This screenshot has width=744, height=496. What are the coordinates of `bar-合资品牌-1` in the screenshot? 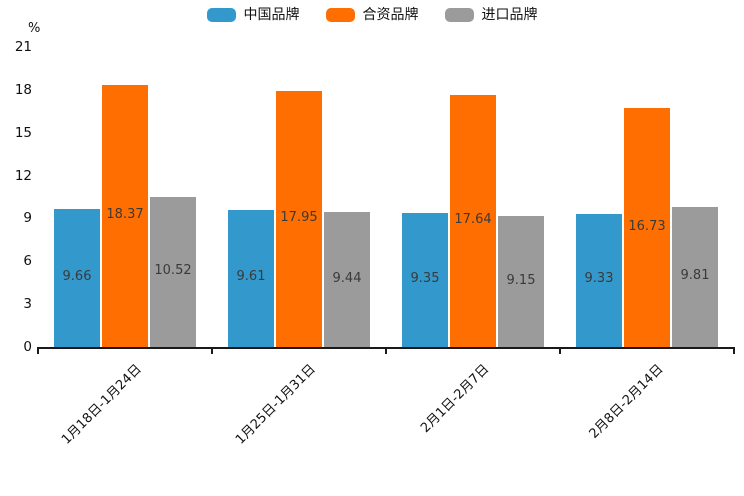 It's located at (299, 218).